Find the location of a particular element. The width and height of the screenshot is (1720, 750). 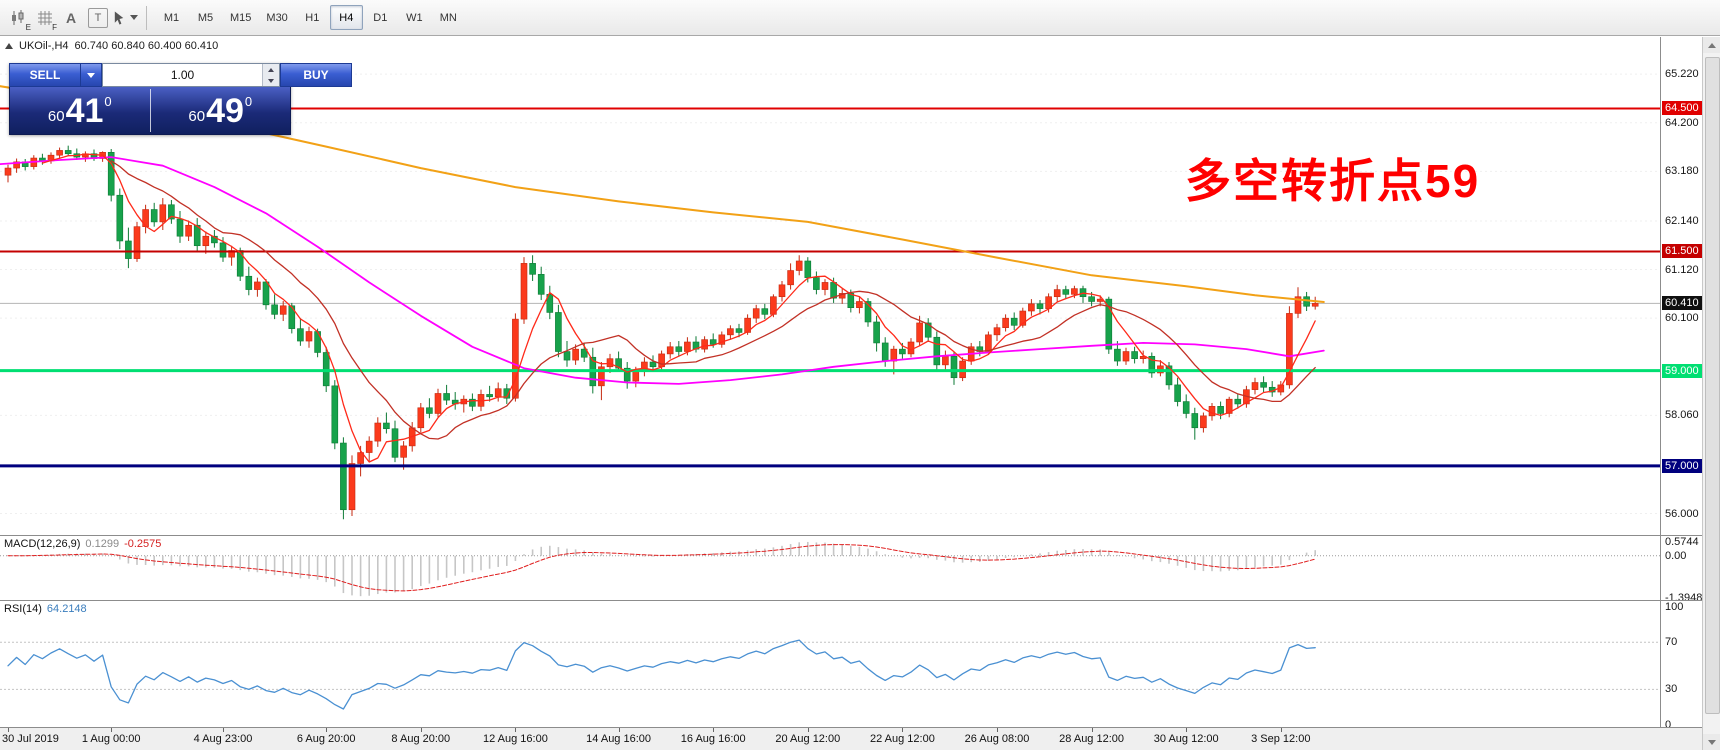

time-label: 3 Sep 12:00 is located at coordinates (1281, 739).